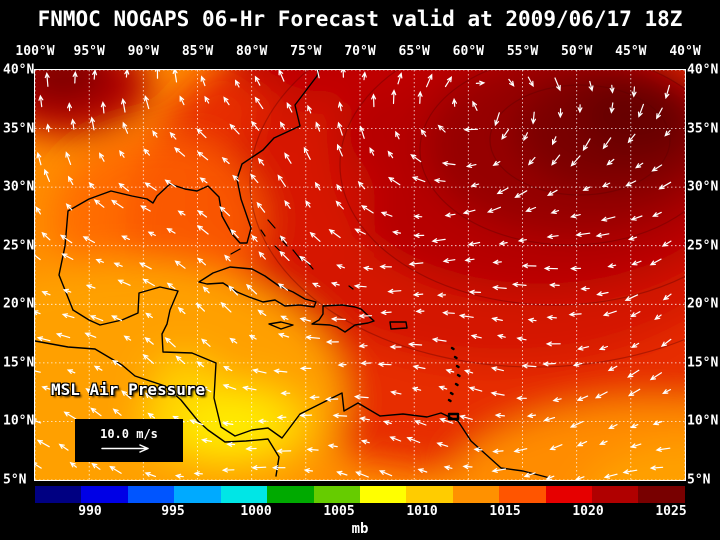 Image resolution: width=720 pixels, height=540 pixels. I want to click on lon-tick-label: 100°W, so click(35, 51).